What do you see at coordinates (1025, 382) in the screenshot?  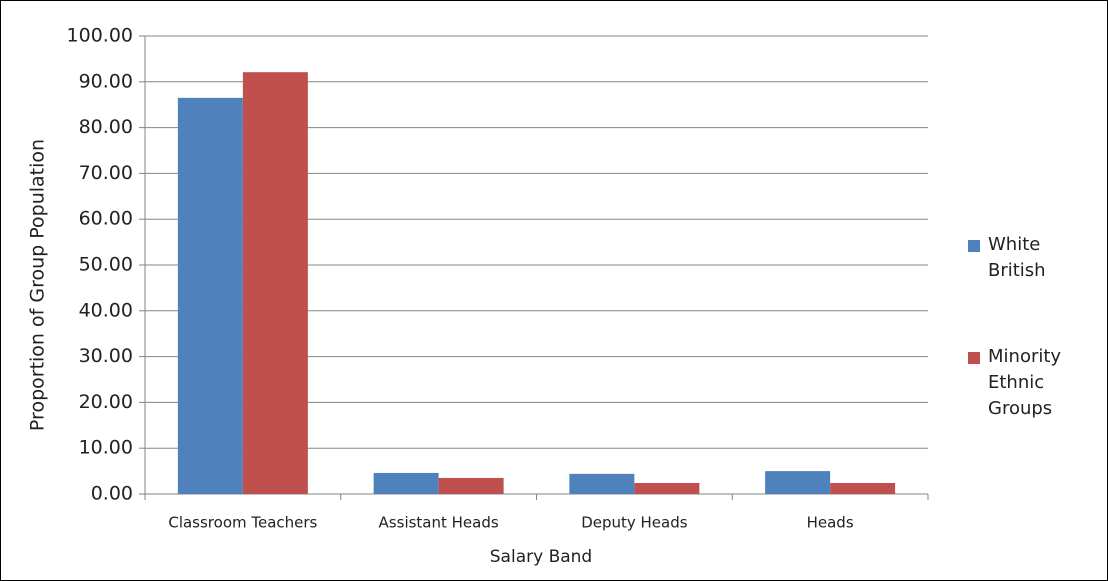 I see `legend-label: Minority Ethnic Groups` at bounding box center [1025, 382].